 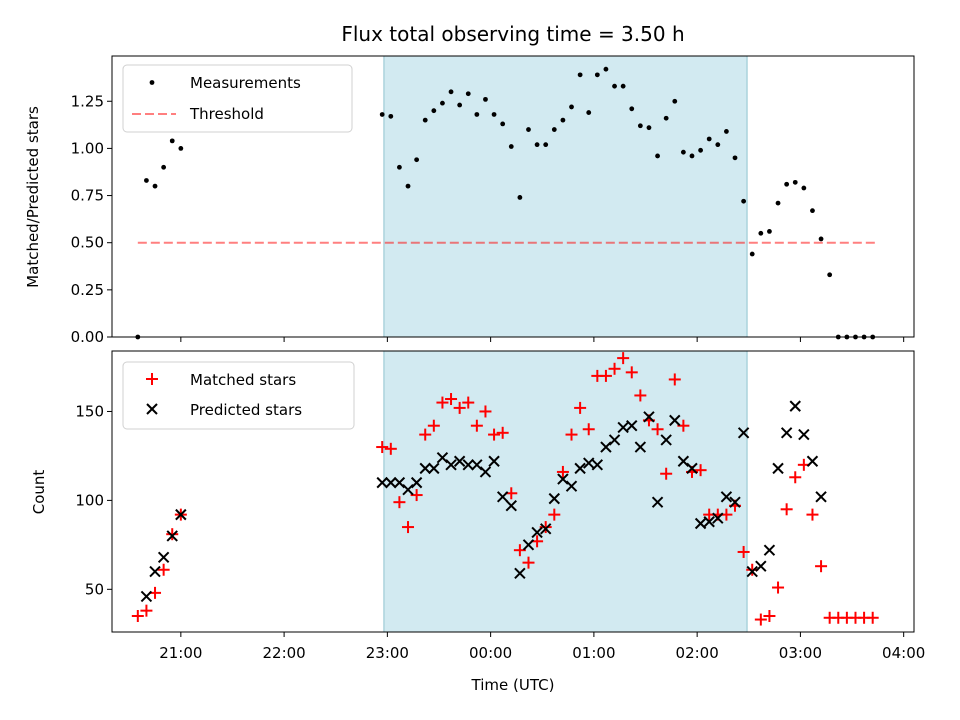 What do you see at coordinates (39, 492) in the screenshot?
I see `count-panel-y-label: Count` at bounding box center [39, 492].